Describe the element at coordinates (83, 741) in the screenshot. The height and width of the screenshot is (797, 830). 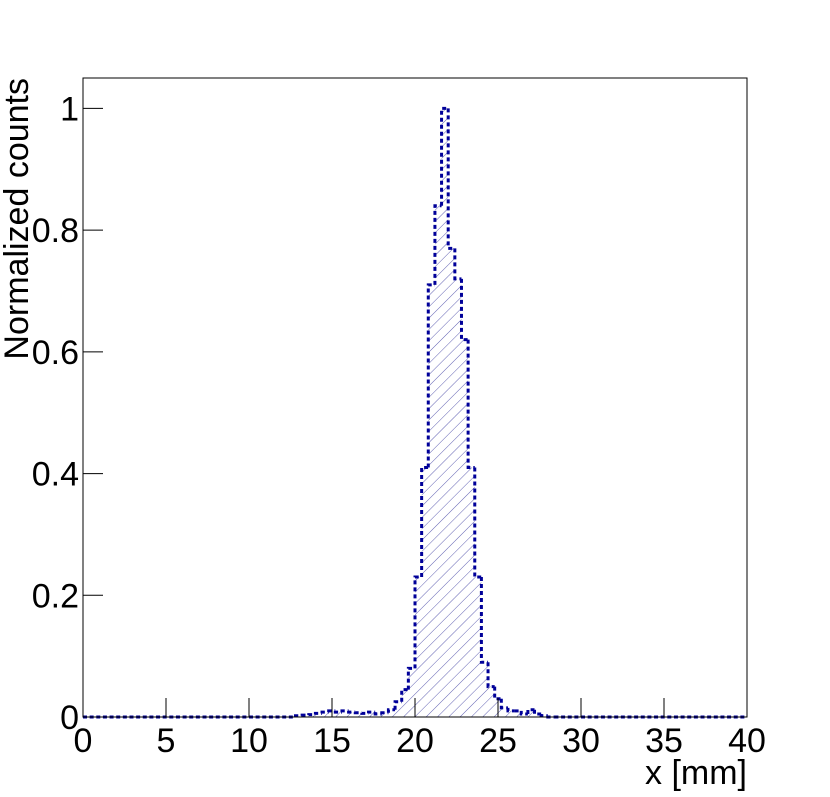
I see `x-tick-label: 0` at that location.